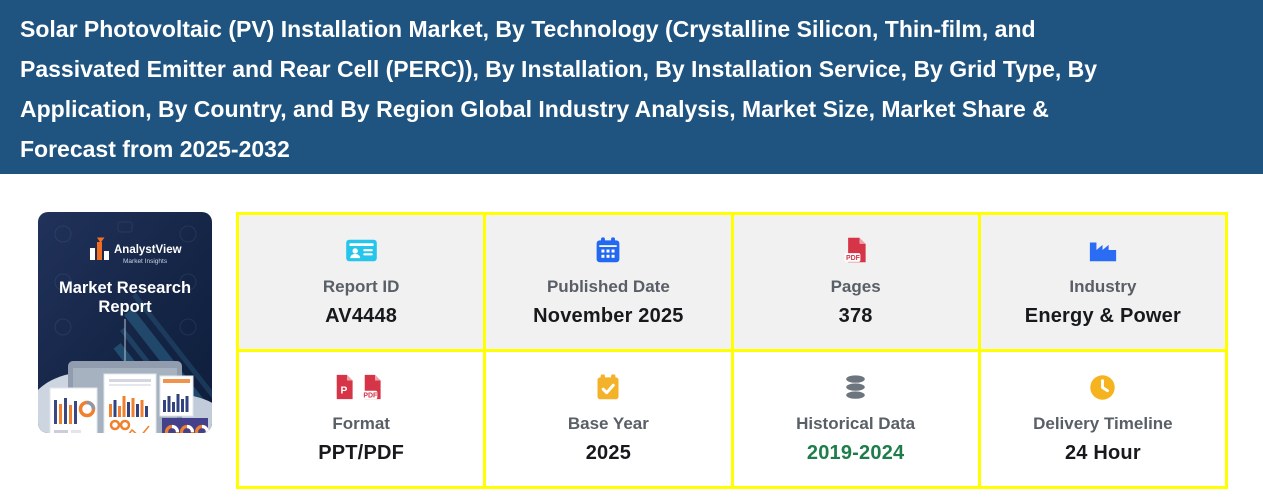 This screenshot has width=1263, height=502. Describe the element at coordinates (608, 286) in the screenshot. I see `cell-label: Published Date` at that location.